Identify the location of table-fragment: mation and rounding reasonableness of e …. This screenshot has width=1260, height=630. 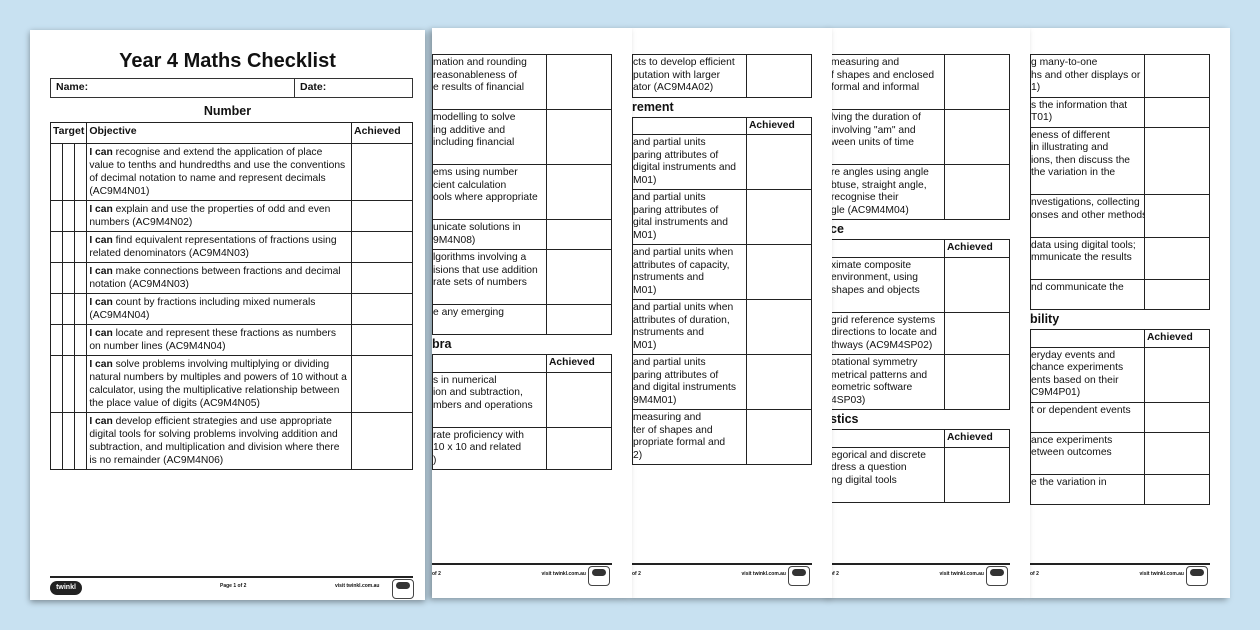
(522, 262).